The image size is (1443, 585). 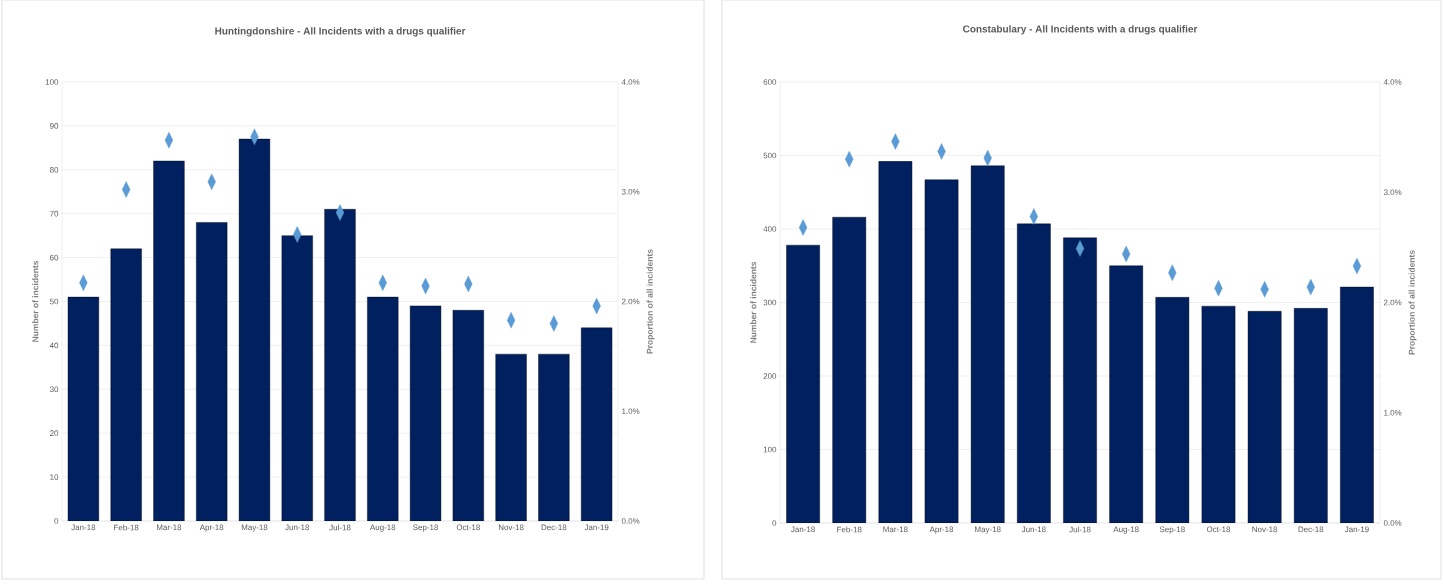 What do you see at coordinates (340, 32) in the screenshot?
I see `chart-title: Huntingdonshire - All Incidents with a drugs qualifier` at bounding box center [340, 32].